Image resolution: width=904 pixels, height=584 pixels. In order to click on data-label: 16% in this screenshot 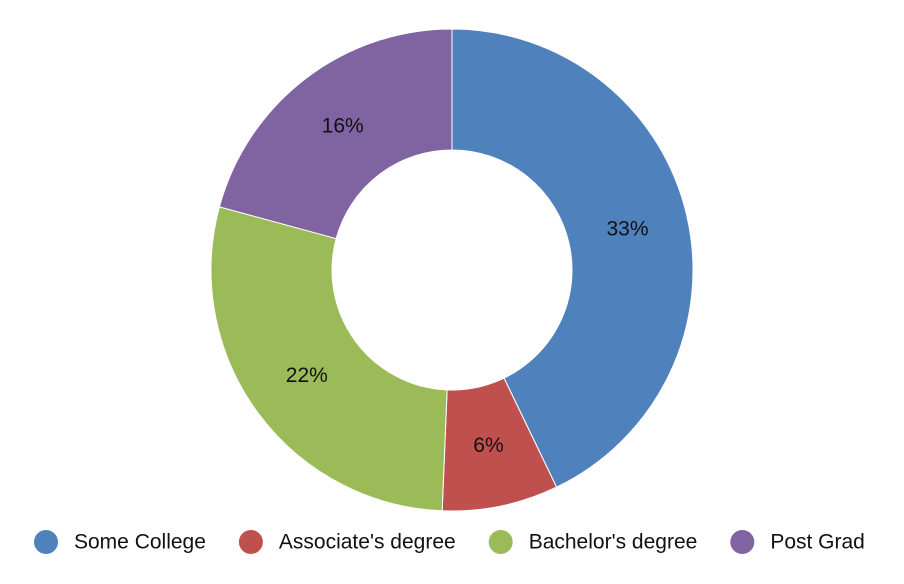, I will do `click(343, 126)`.